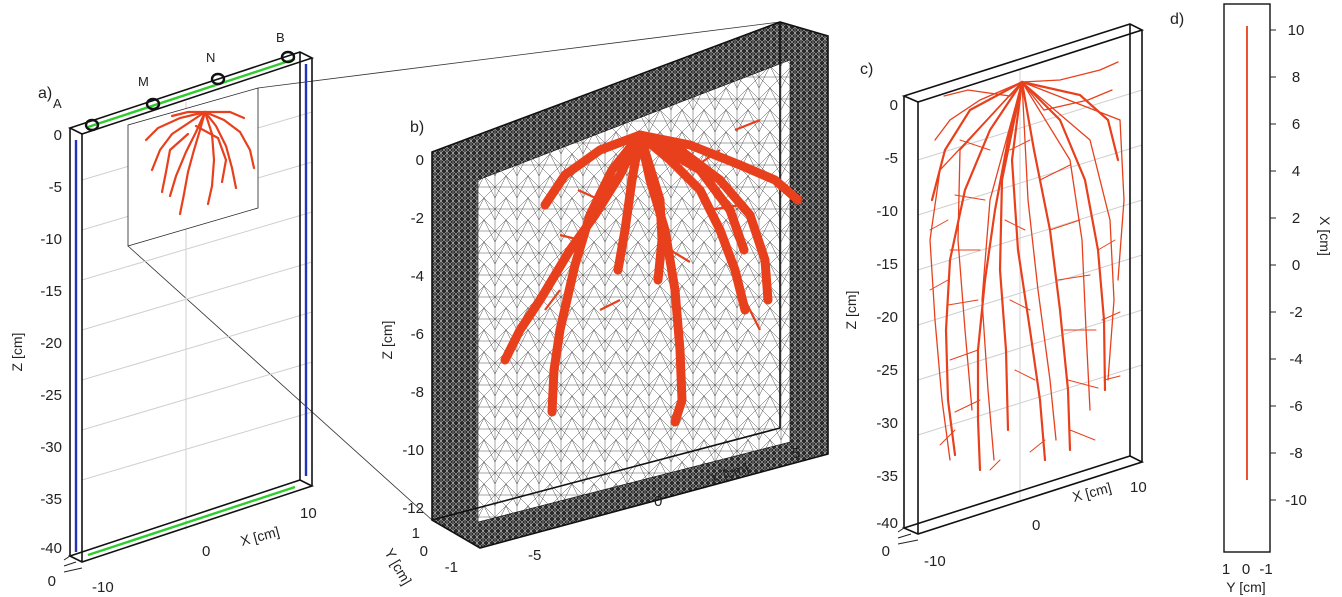 The image size is (1342, 597). What do you see at coordinates (103, 587) in the screenshot?
I see `panel-a-x-tick: -10` at bounding box center [103, 587].